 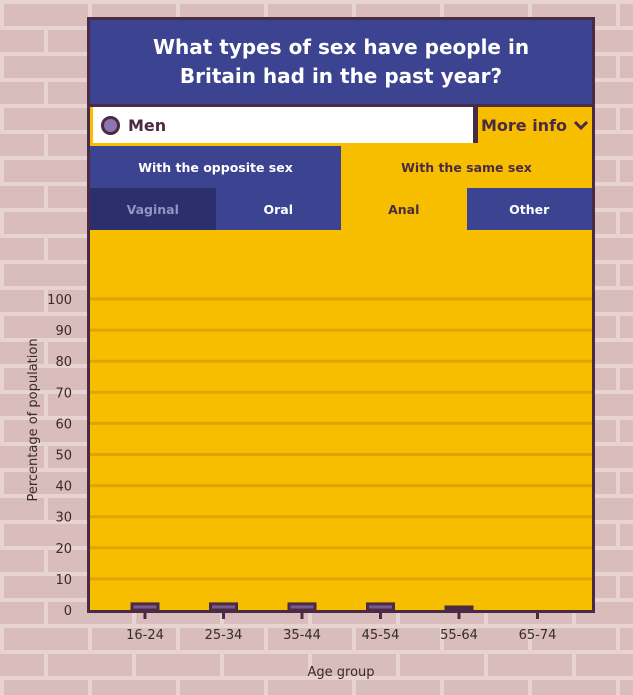 I want to click on tab-vaginal: Vaginal, so click(x=153, y=209).